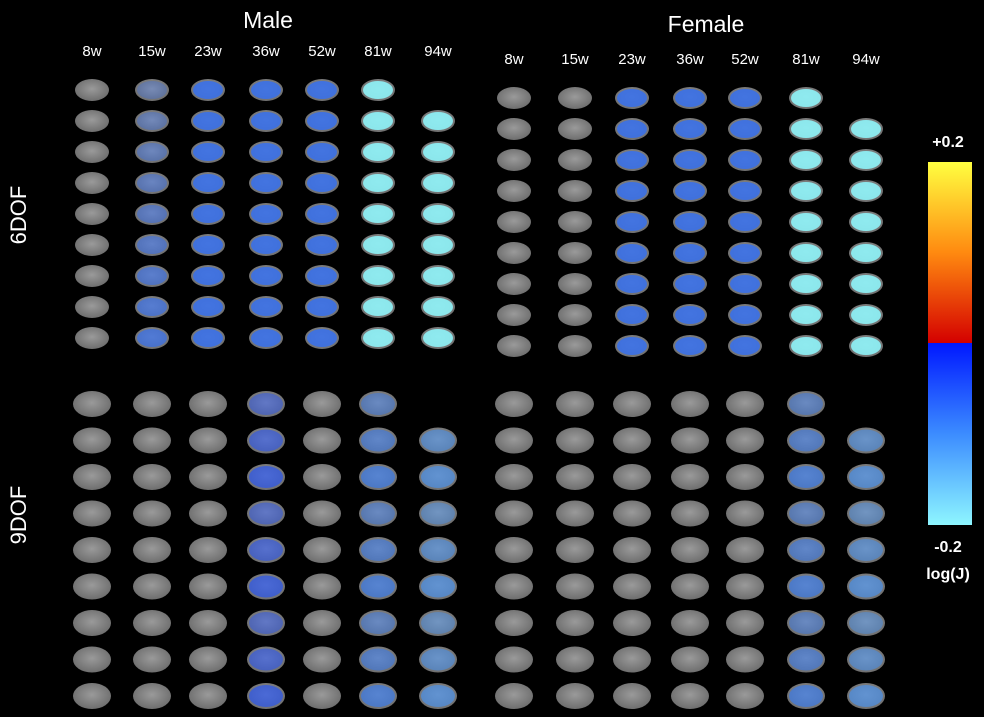 This screenshot has height=717, width=984. Describe the element at coordinates (950, 252) in the screenshot. I see `colorbar-warm` at that location.